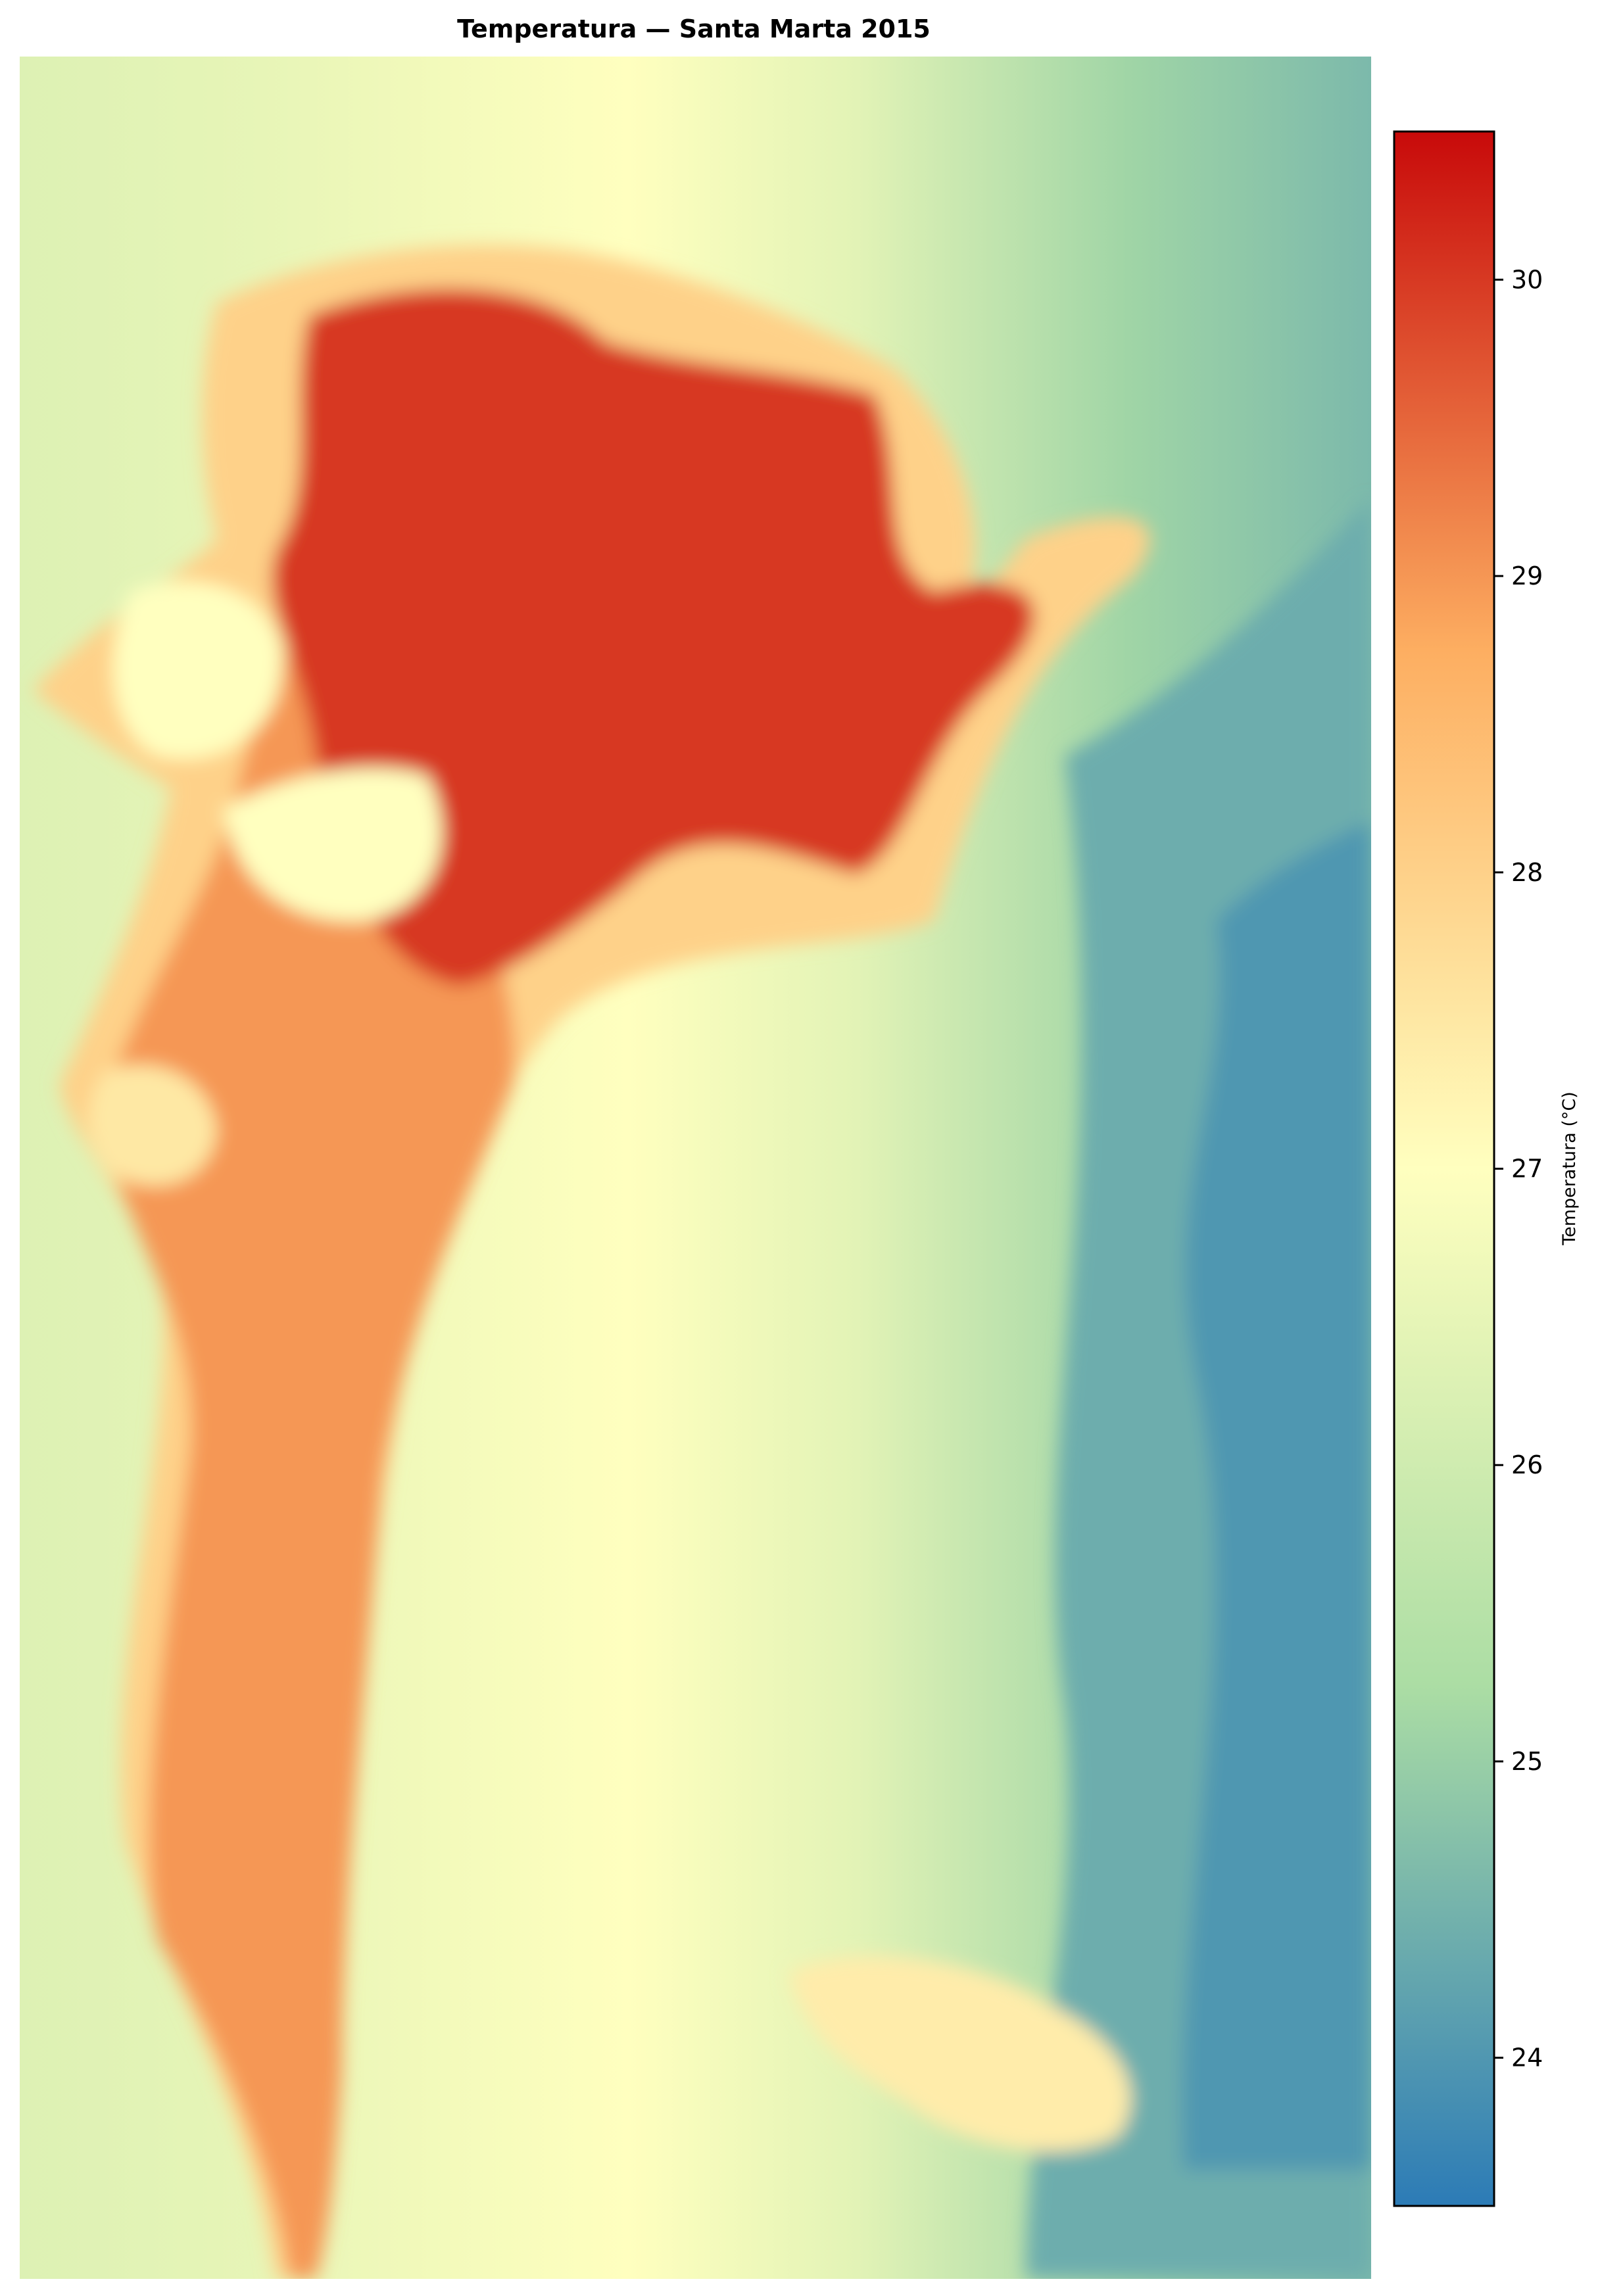 The image size is (1600, 2296). Describe the element at coordinates (1276, 1496) in the screenshot. I see `sierra-core-zone` at that location.